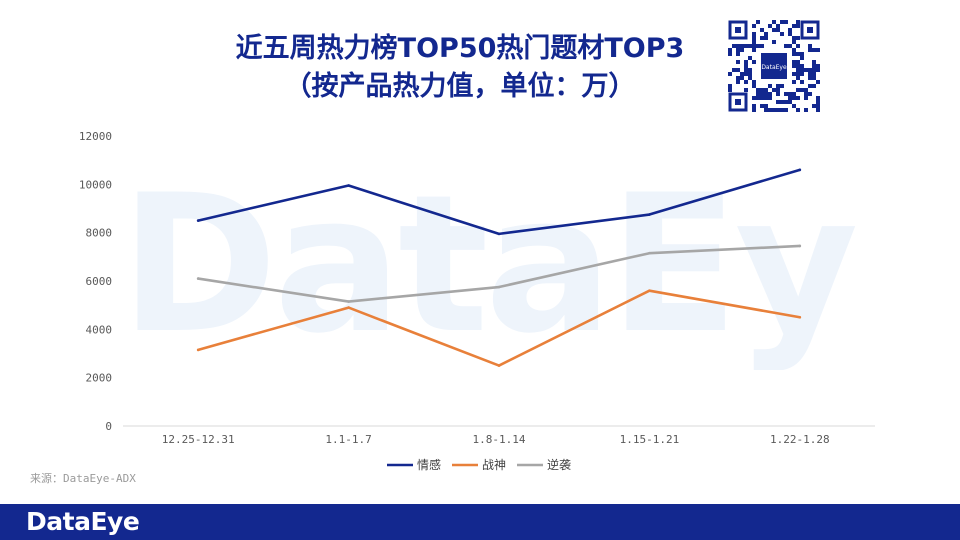 This screenshot has width=960, height=540. Describe the element at coordinates (559, 464) in the screenshot. I see `legend-label: 逆袭` at that location.